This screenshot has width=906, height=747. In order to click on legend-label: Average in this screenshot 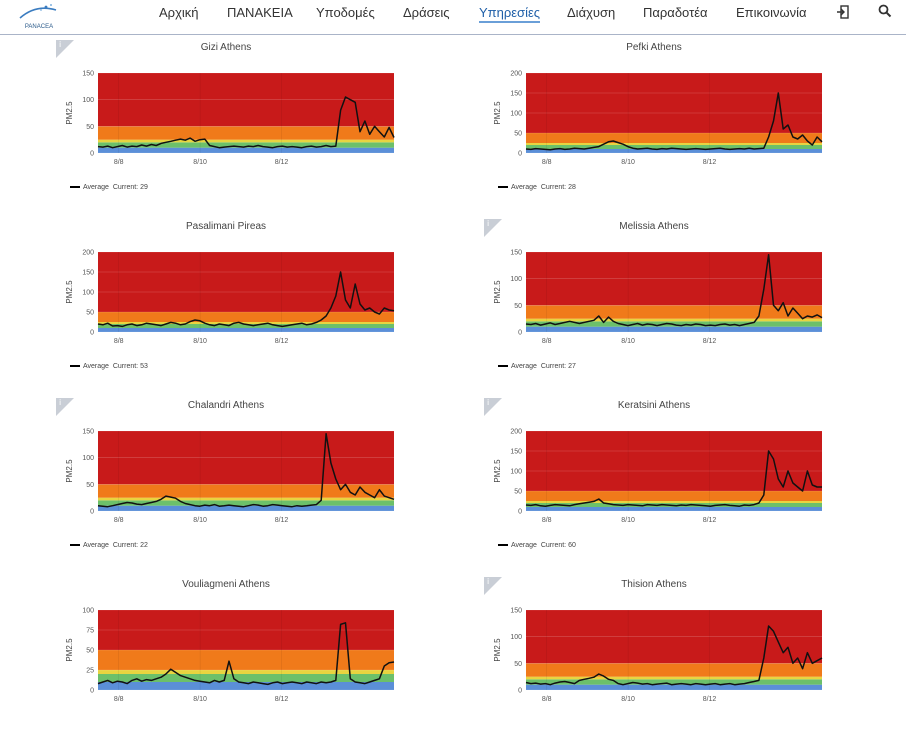, I will do `click(96, 545)`.